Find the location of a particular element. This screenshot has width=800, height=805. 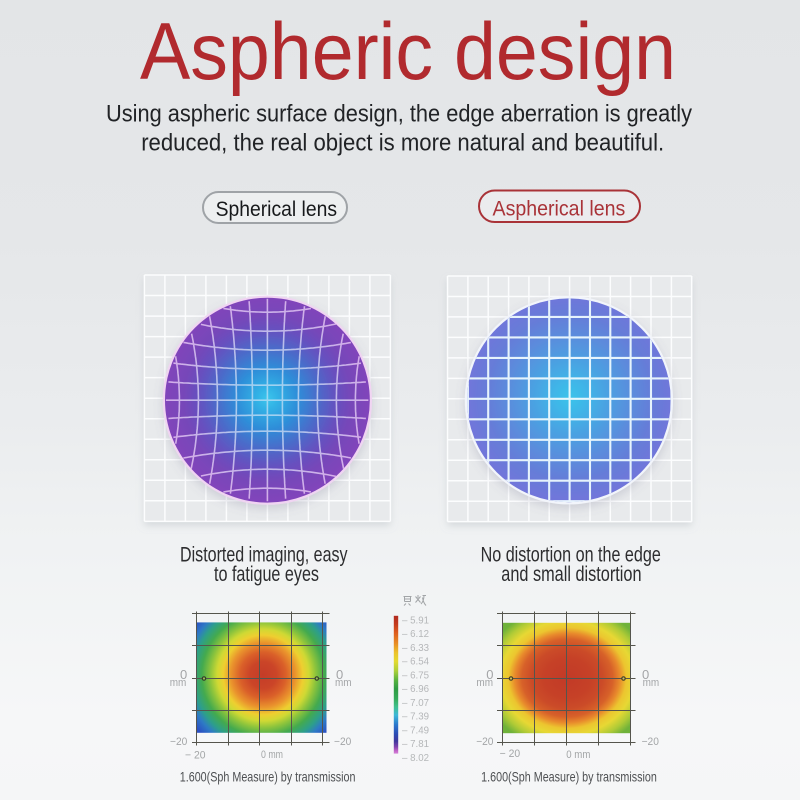

svg-text: – 7.07 is located at coordinates (415, 703).